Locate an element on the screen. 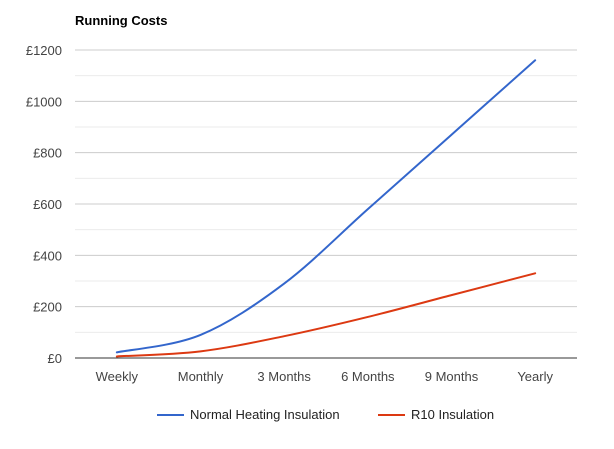 Image resolution: width=614 pixels, height=449 pixels. y-tick-label: £200 is located at coordinates (47, 307).